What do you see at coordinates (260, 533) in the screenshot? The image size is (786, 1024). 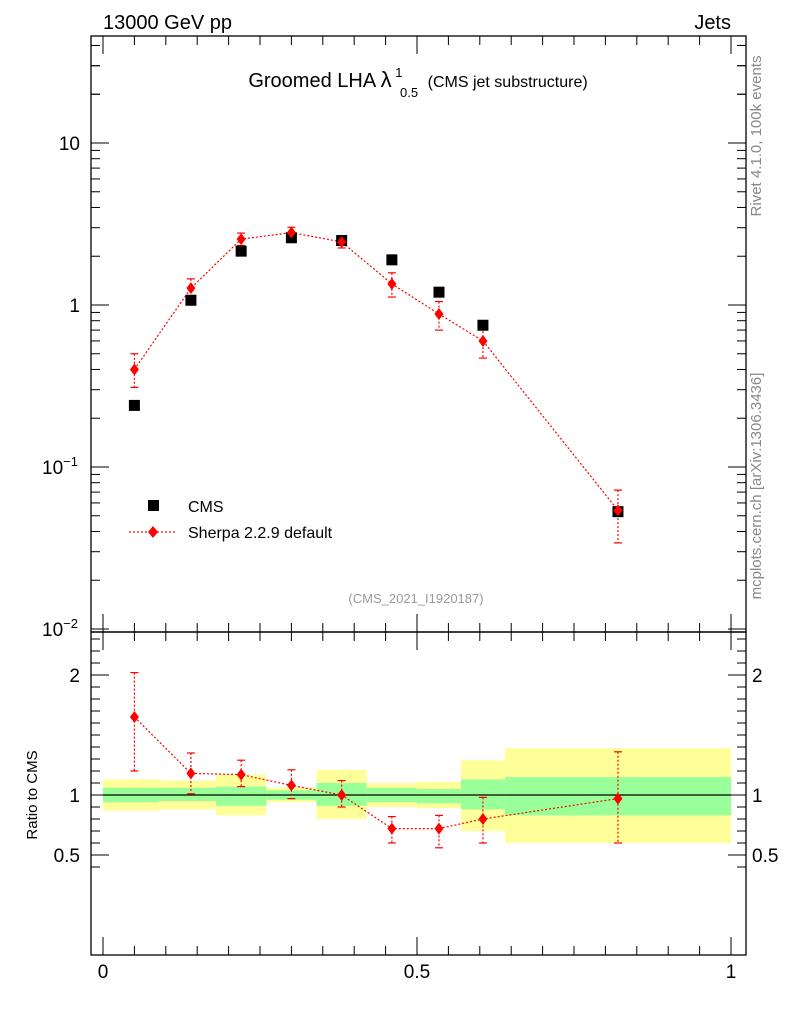 I see `legend-sherpa-label: Sherpa 2.2.9 default` at bounding box center [260, 533].